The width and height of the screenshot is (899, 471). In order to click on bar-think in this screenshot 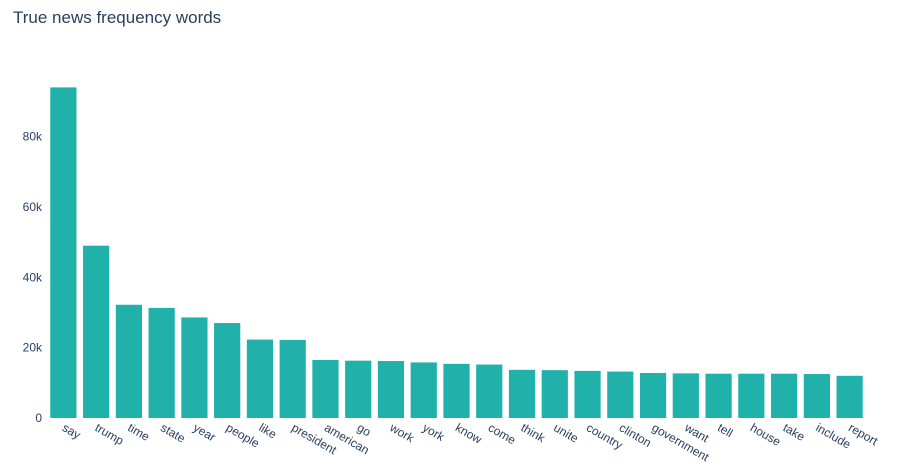, I will do `click(522, 393)`.